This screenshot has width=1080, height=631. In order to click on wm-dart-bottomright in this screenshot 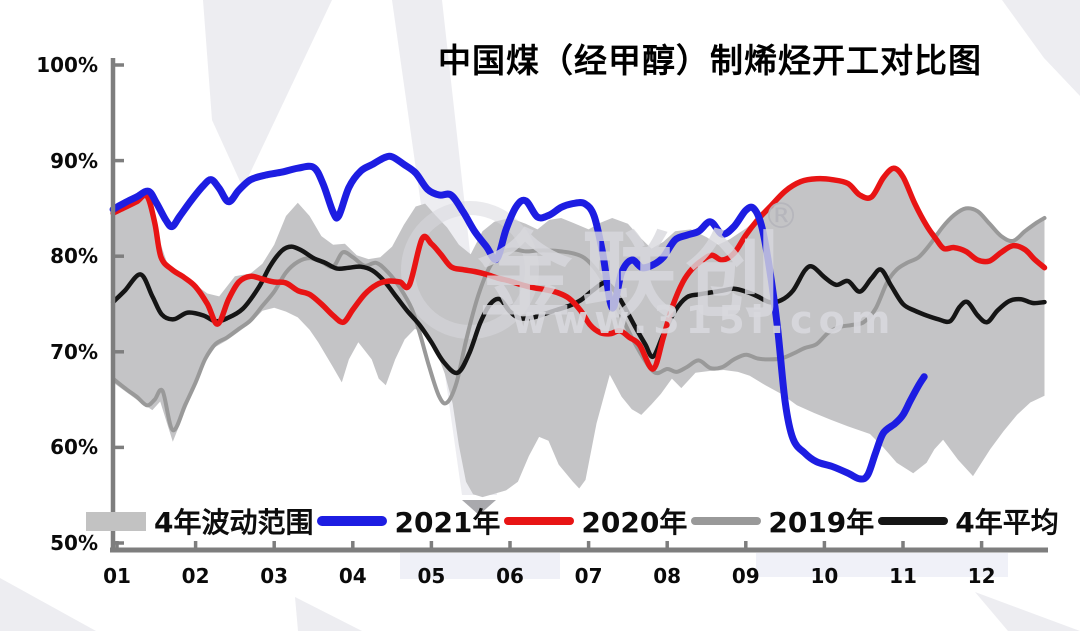, I will do `click(1027, 611)`.